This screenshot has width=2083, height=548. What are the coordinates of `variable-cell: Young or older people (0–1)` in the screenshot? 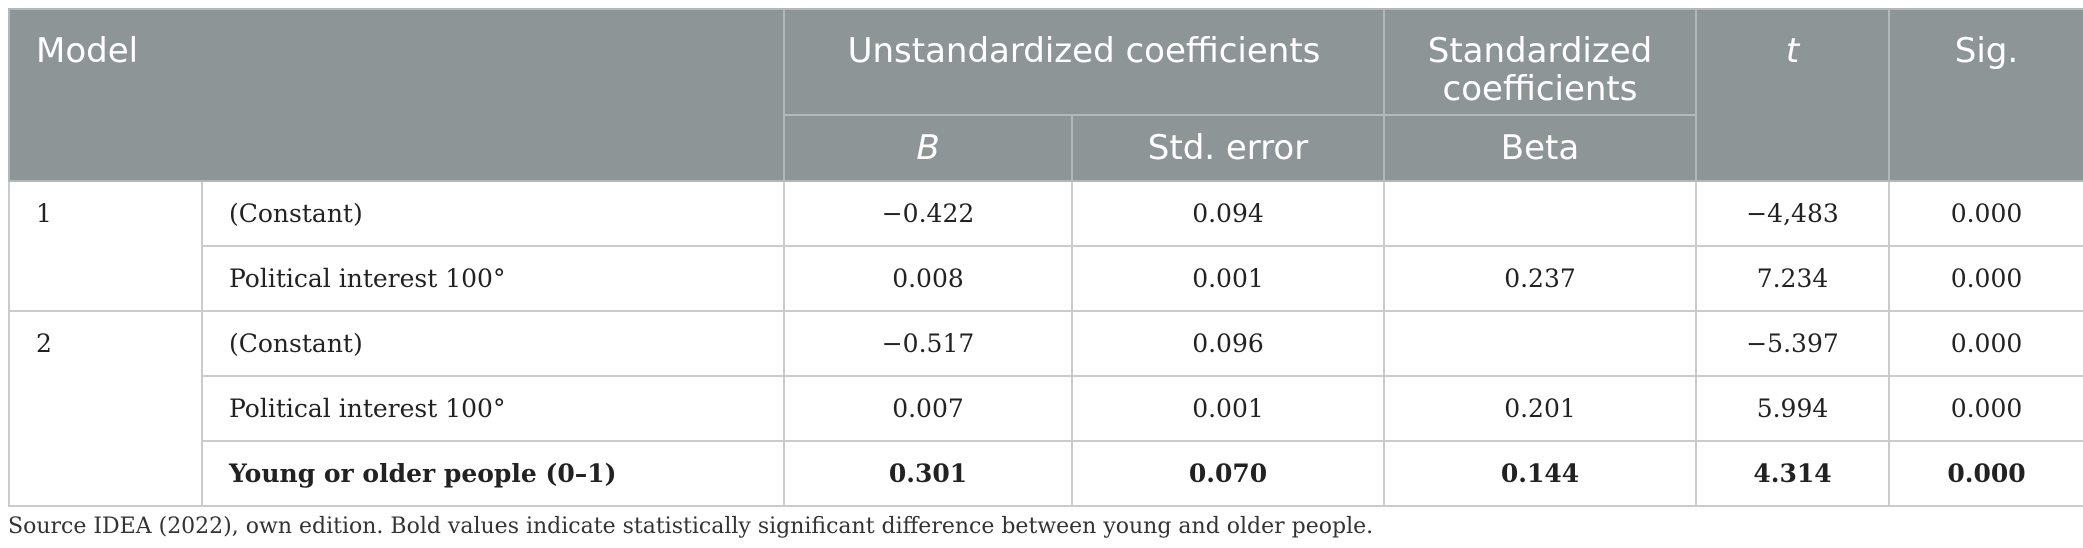 It's located at (493, 473).